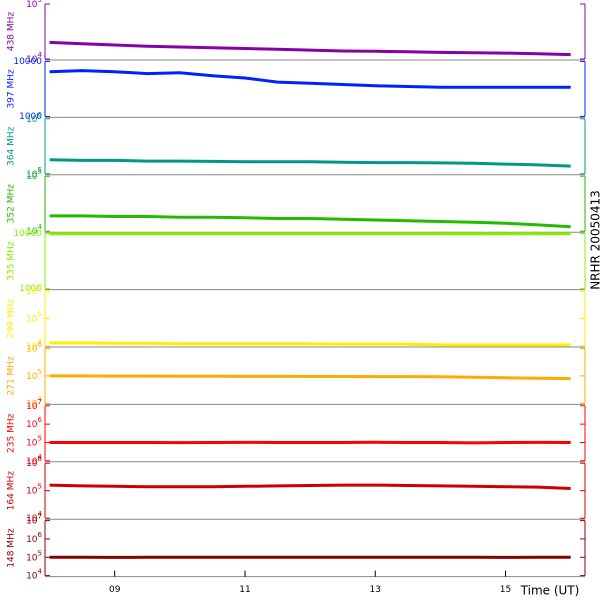 The width and height of the screenshot is (600, 600). What do you see at coordinates (244, 590) in the screenshot?
I see `x-tick-label: 11` at bounding box center [244, 590].